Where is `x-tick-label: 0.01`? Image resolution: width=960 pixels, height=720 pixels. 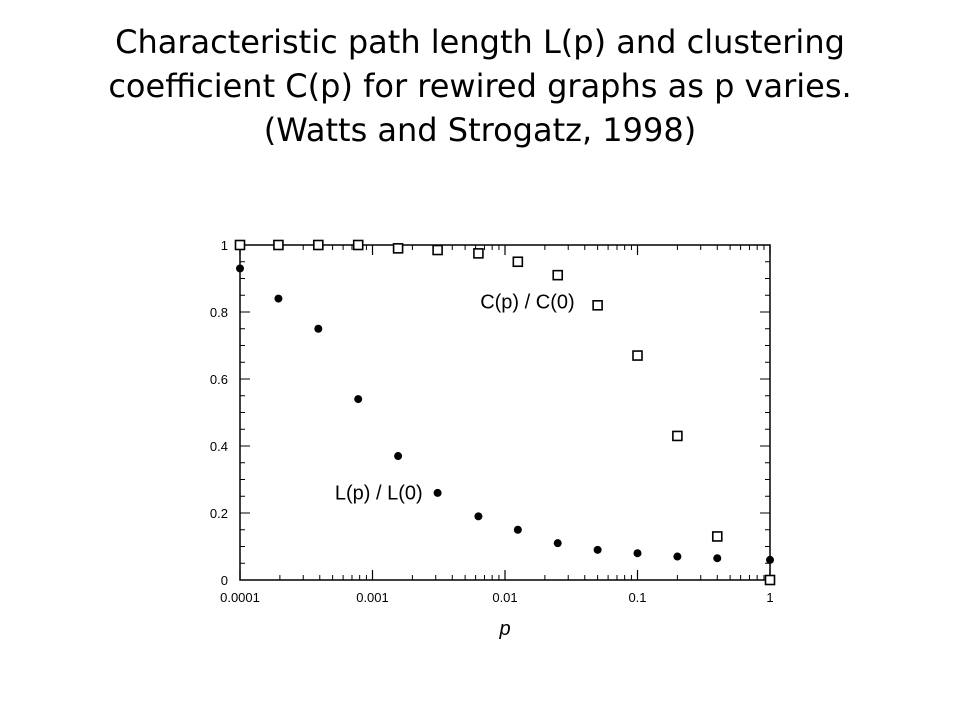 x-tick-label: 0.01 is located at coordinates (504, 597).